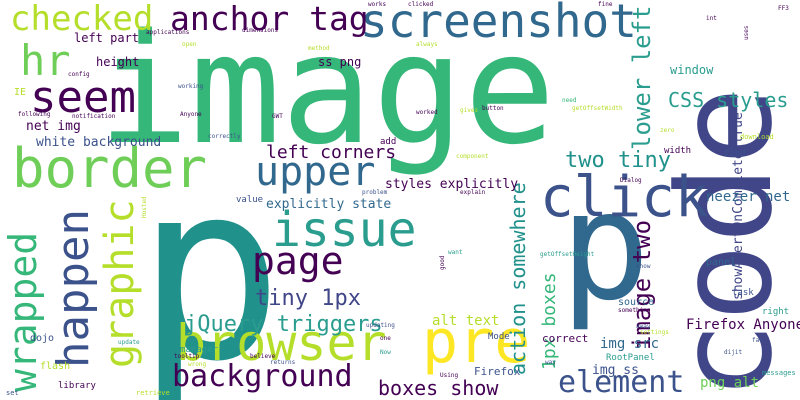  Describe the element at coordinates (748, 197) in the screenshot. I see `word-neezer-net: neezer net` at that location.